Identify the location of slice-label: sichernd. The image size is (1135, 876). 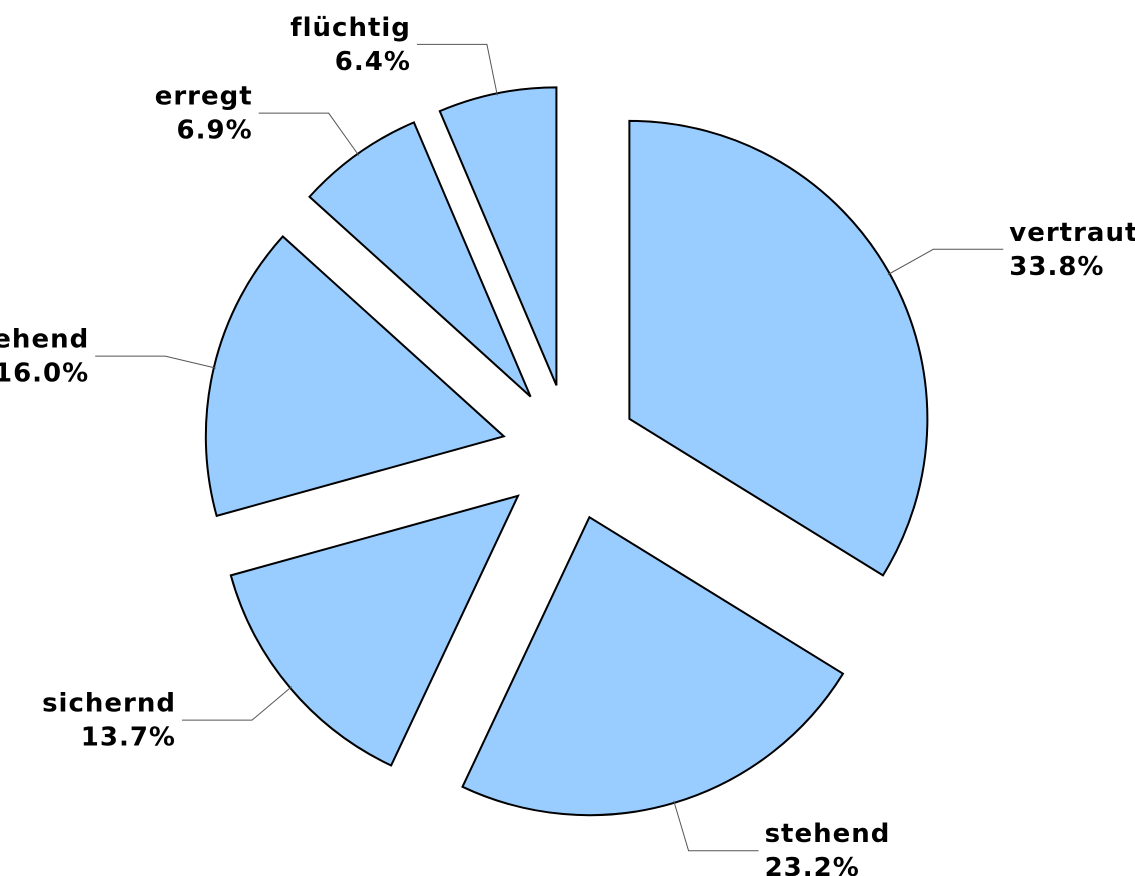
(109, 704).